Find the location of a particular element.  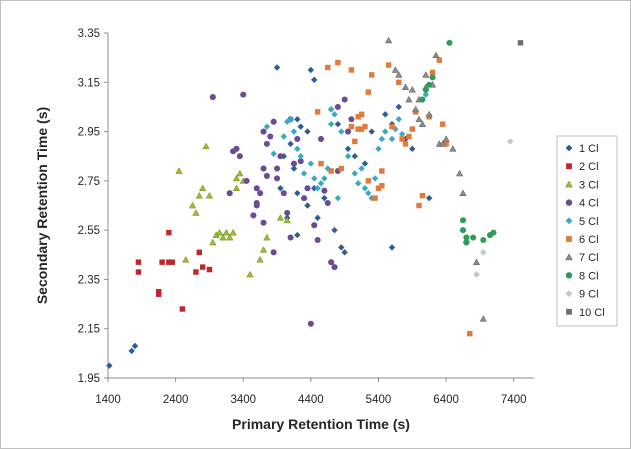

y-tick-label: 2.15 is located at coordinates (89, 330).